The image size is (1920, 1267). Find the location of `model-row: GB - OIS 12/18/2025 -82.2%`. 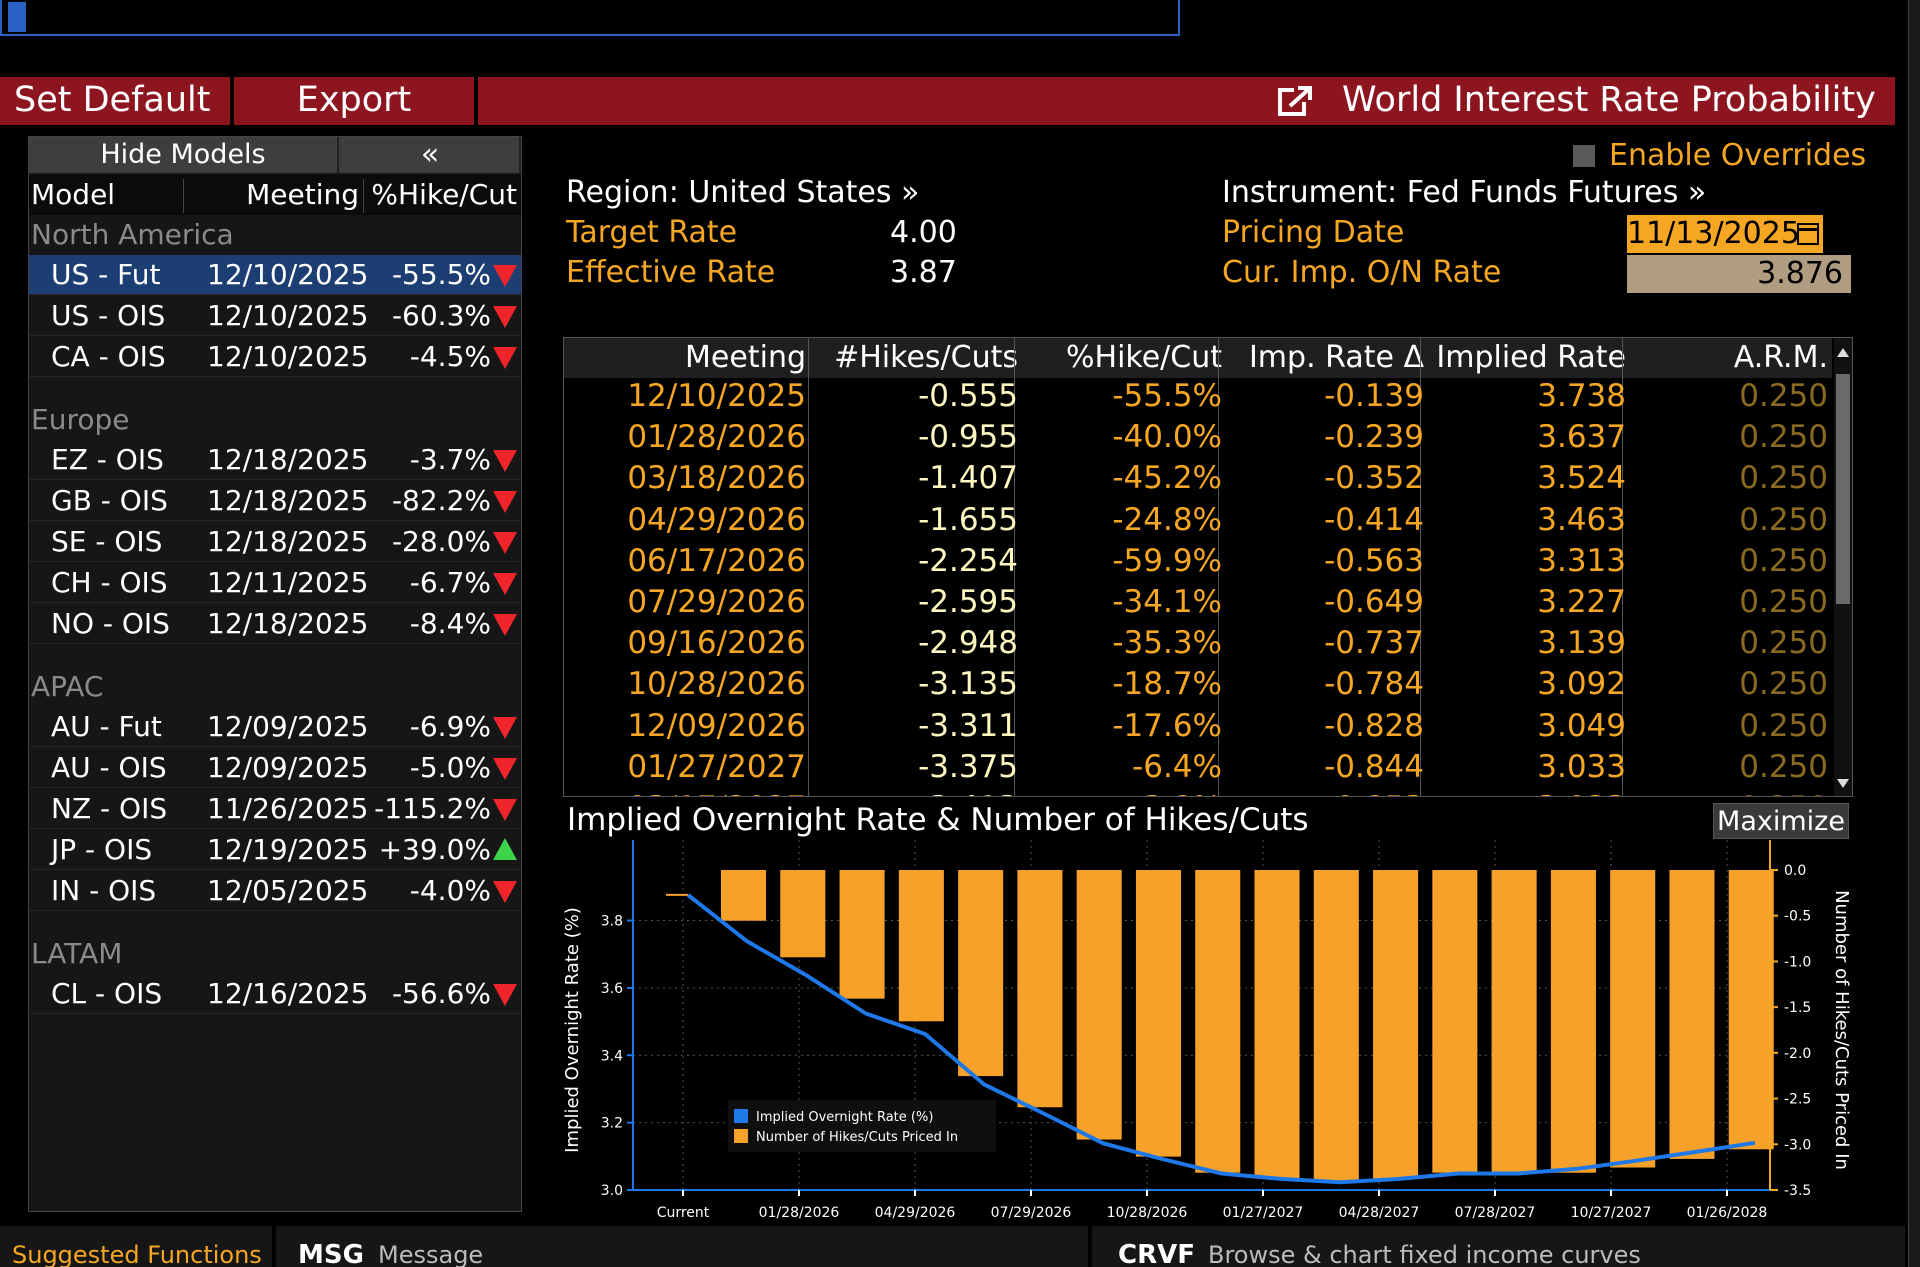

model-row: GB - OIS 12/18/2025 -82.2% is located at coordinates (275, 501).